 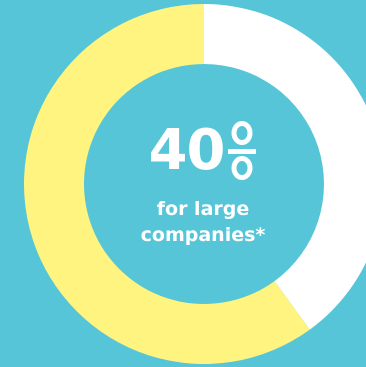 What do you see at coordinates (187, 150) in the screenshot?
I see `percent-value: 40` at bounding box center [187, 150].